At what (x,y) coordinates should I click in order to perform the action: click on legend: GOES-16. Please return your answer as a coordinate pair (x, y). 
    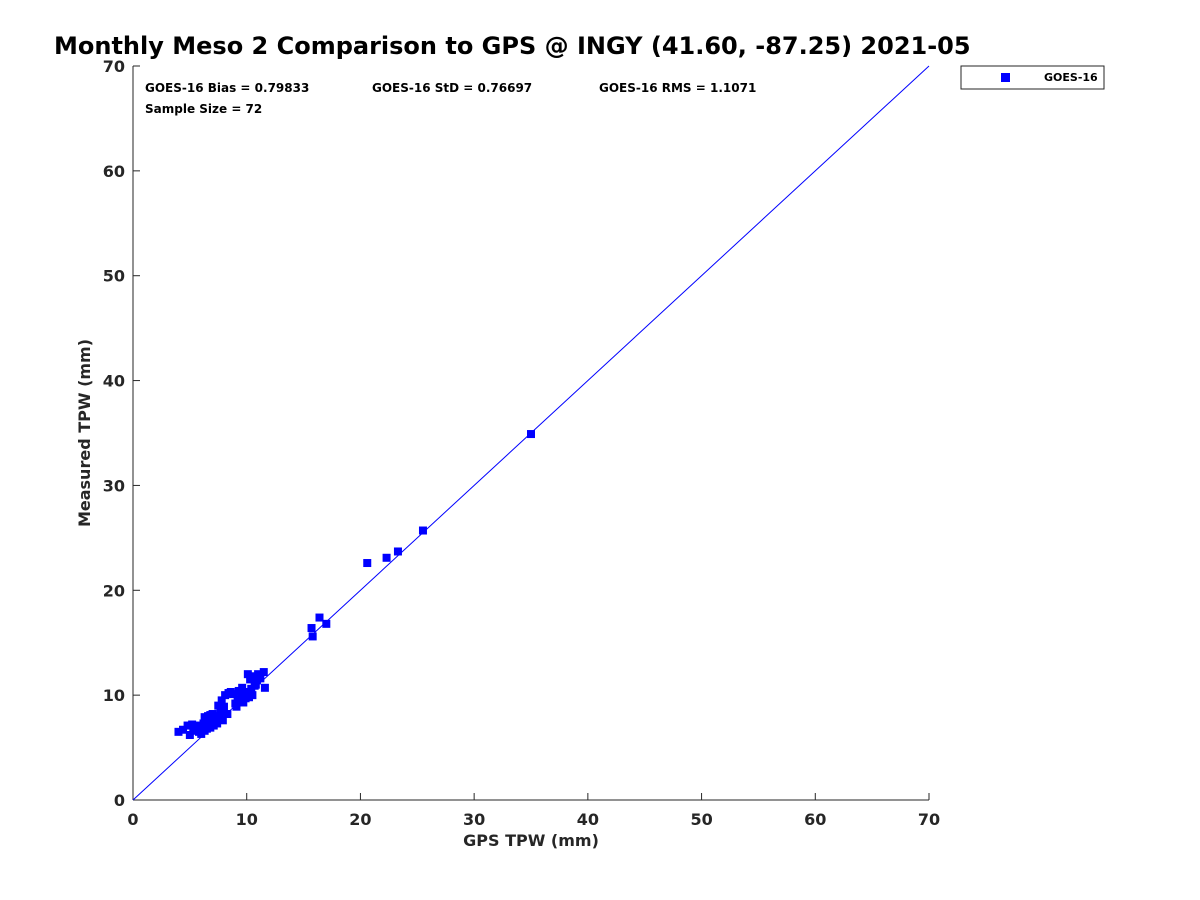
    Looking at the image, I should click on (1032, 77).